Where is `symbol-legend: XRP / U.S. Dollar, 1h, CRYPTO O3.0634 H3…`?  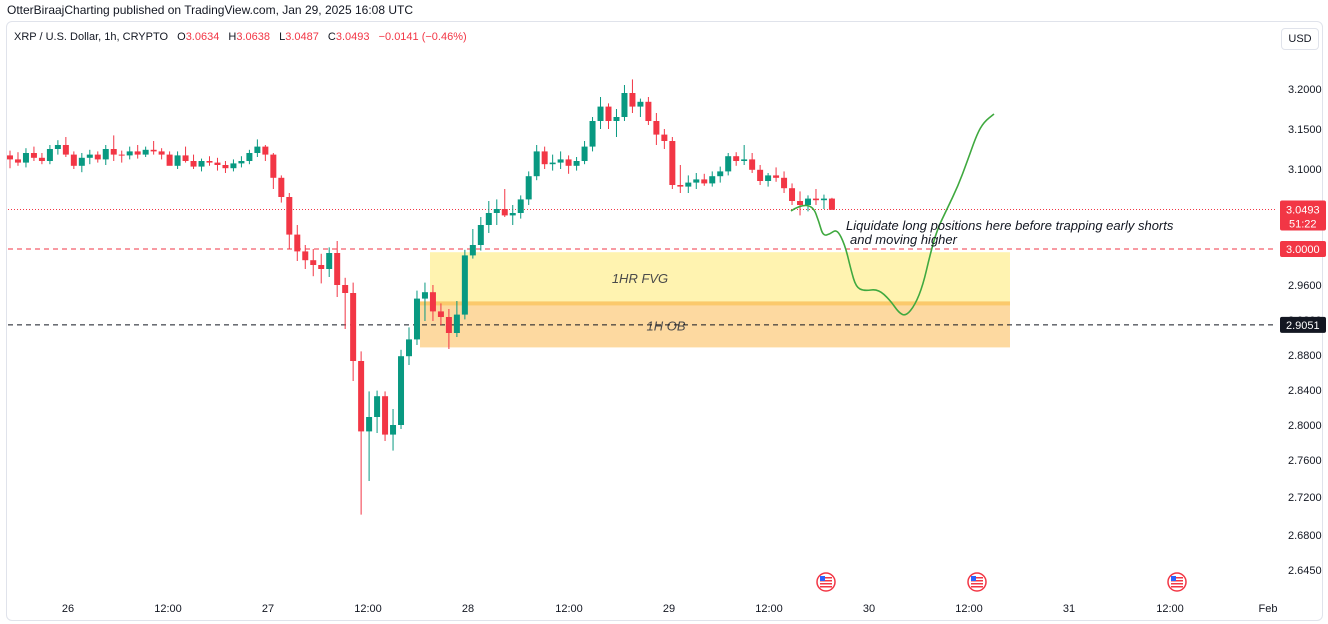 symbol-legend: XRP / U.S. Dollar, 1h, CRYPTO O3.0634 H3… is located at coordinates (240, 37).